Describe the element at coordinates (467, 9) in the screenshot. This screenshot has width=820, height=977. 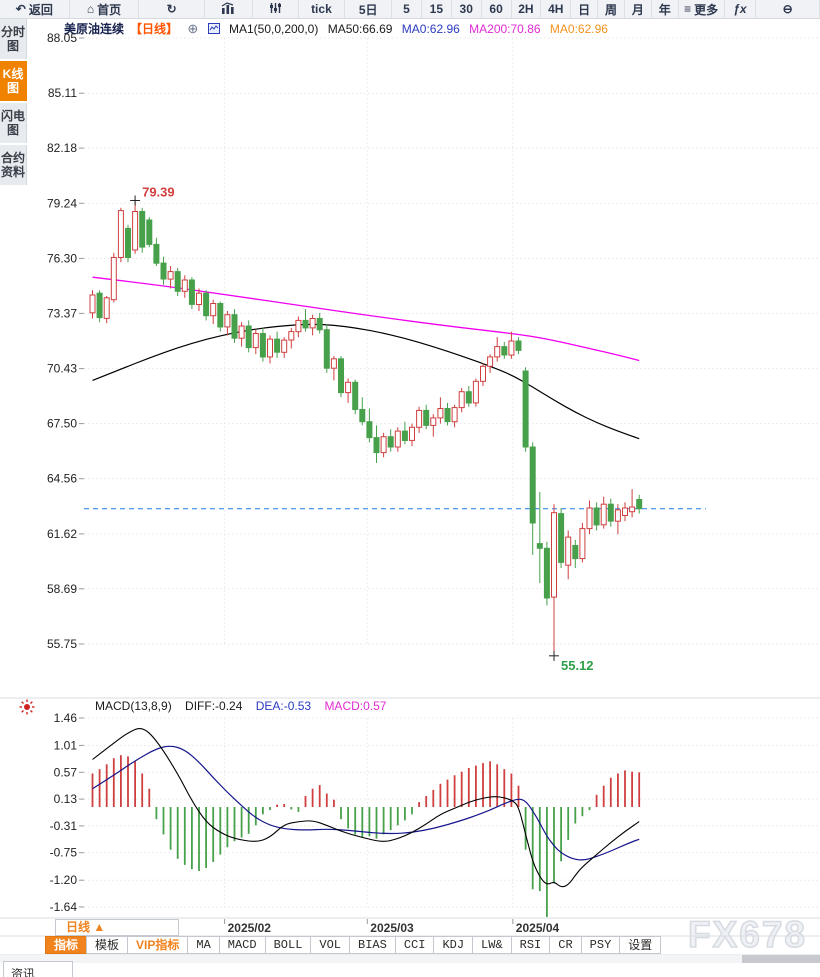
I see `toolbar-30min-button: 30` at that location.